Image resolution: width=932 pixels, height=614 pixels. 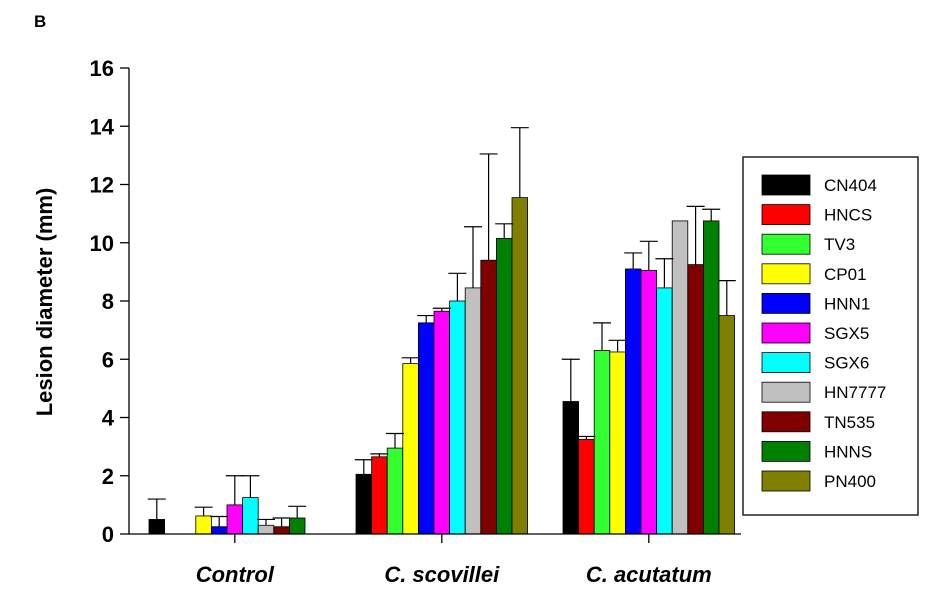 What do you see at coordinates (108, 359) in the screenshot?
I see `y-tick-label: 6` at bounding box center [108, 359].